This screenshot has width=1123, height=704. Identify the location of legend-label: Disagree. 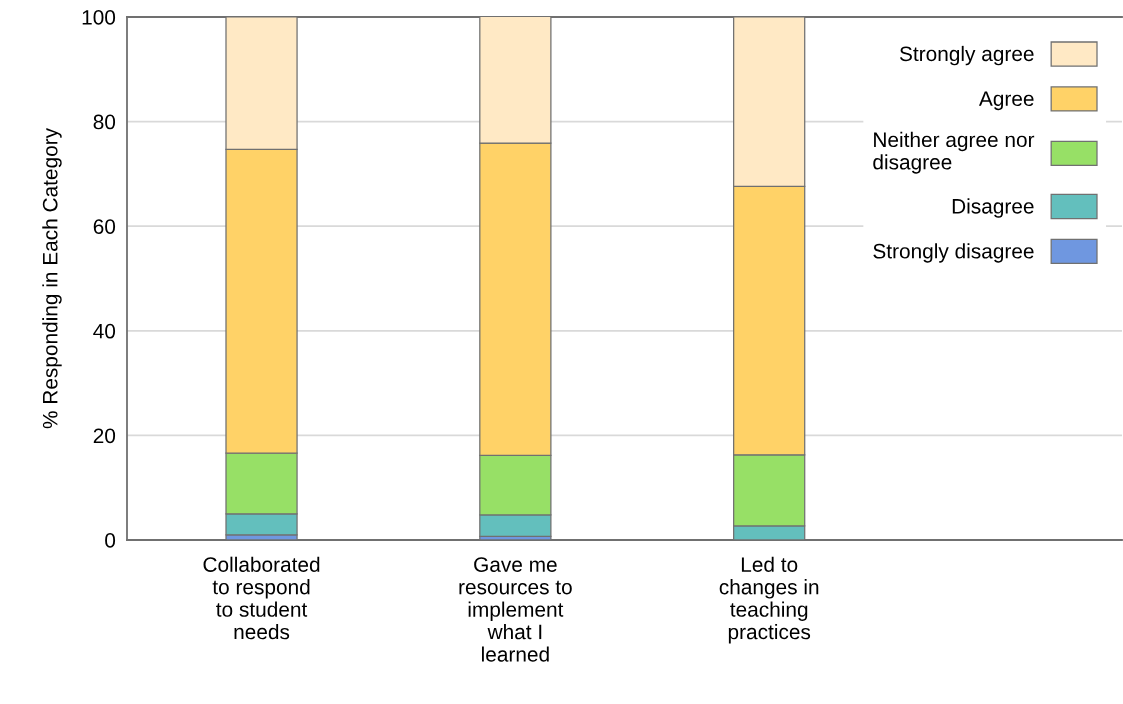
(993, 208).